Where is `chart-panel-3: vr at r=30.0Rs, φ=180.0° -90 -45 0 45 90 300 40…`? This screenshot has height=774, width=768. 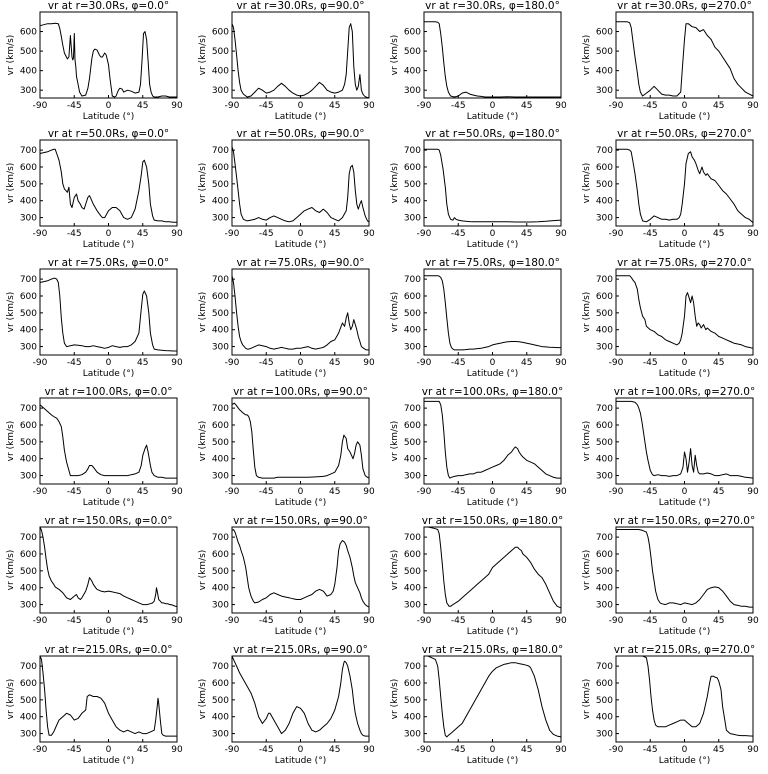
chart-panel-3: vr at r=30.0Rs, φ=180.0° -90 -45 0 45 90 300 40… is located at coordinates (479, 65).